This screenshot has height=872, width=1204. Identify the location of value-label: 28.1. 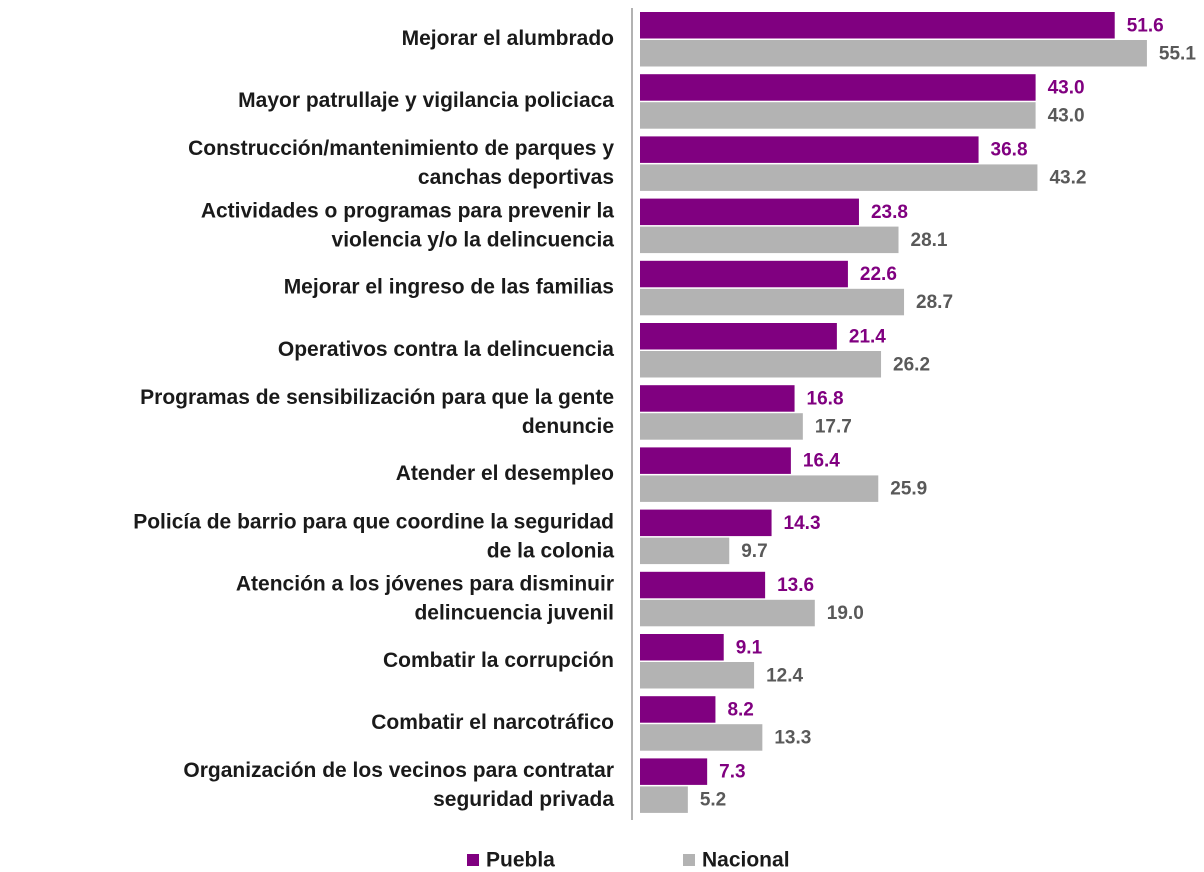
(929, 240).